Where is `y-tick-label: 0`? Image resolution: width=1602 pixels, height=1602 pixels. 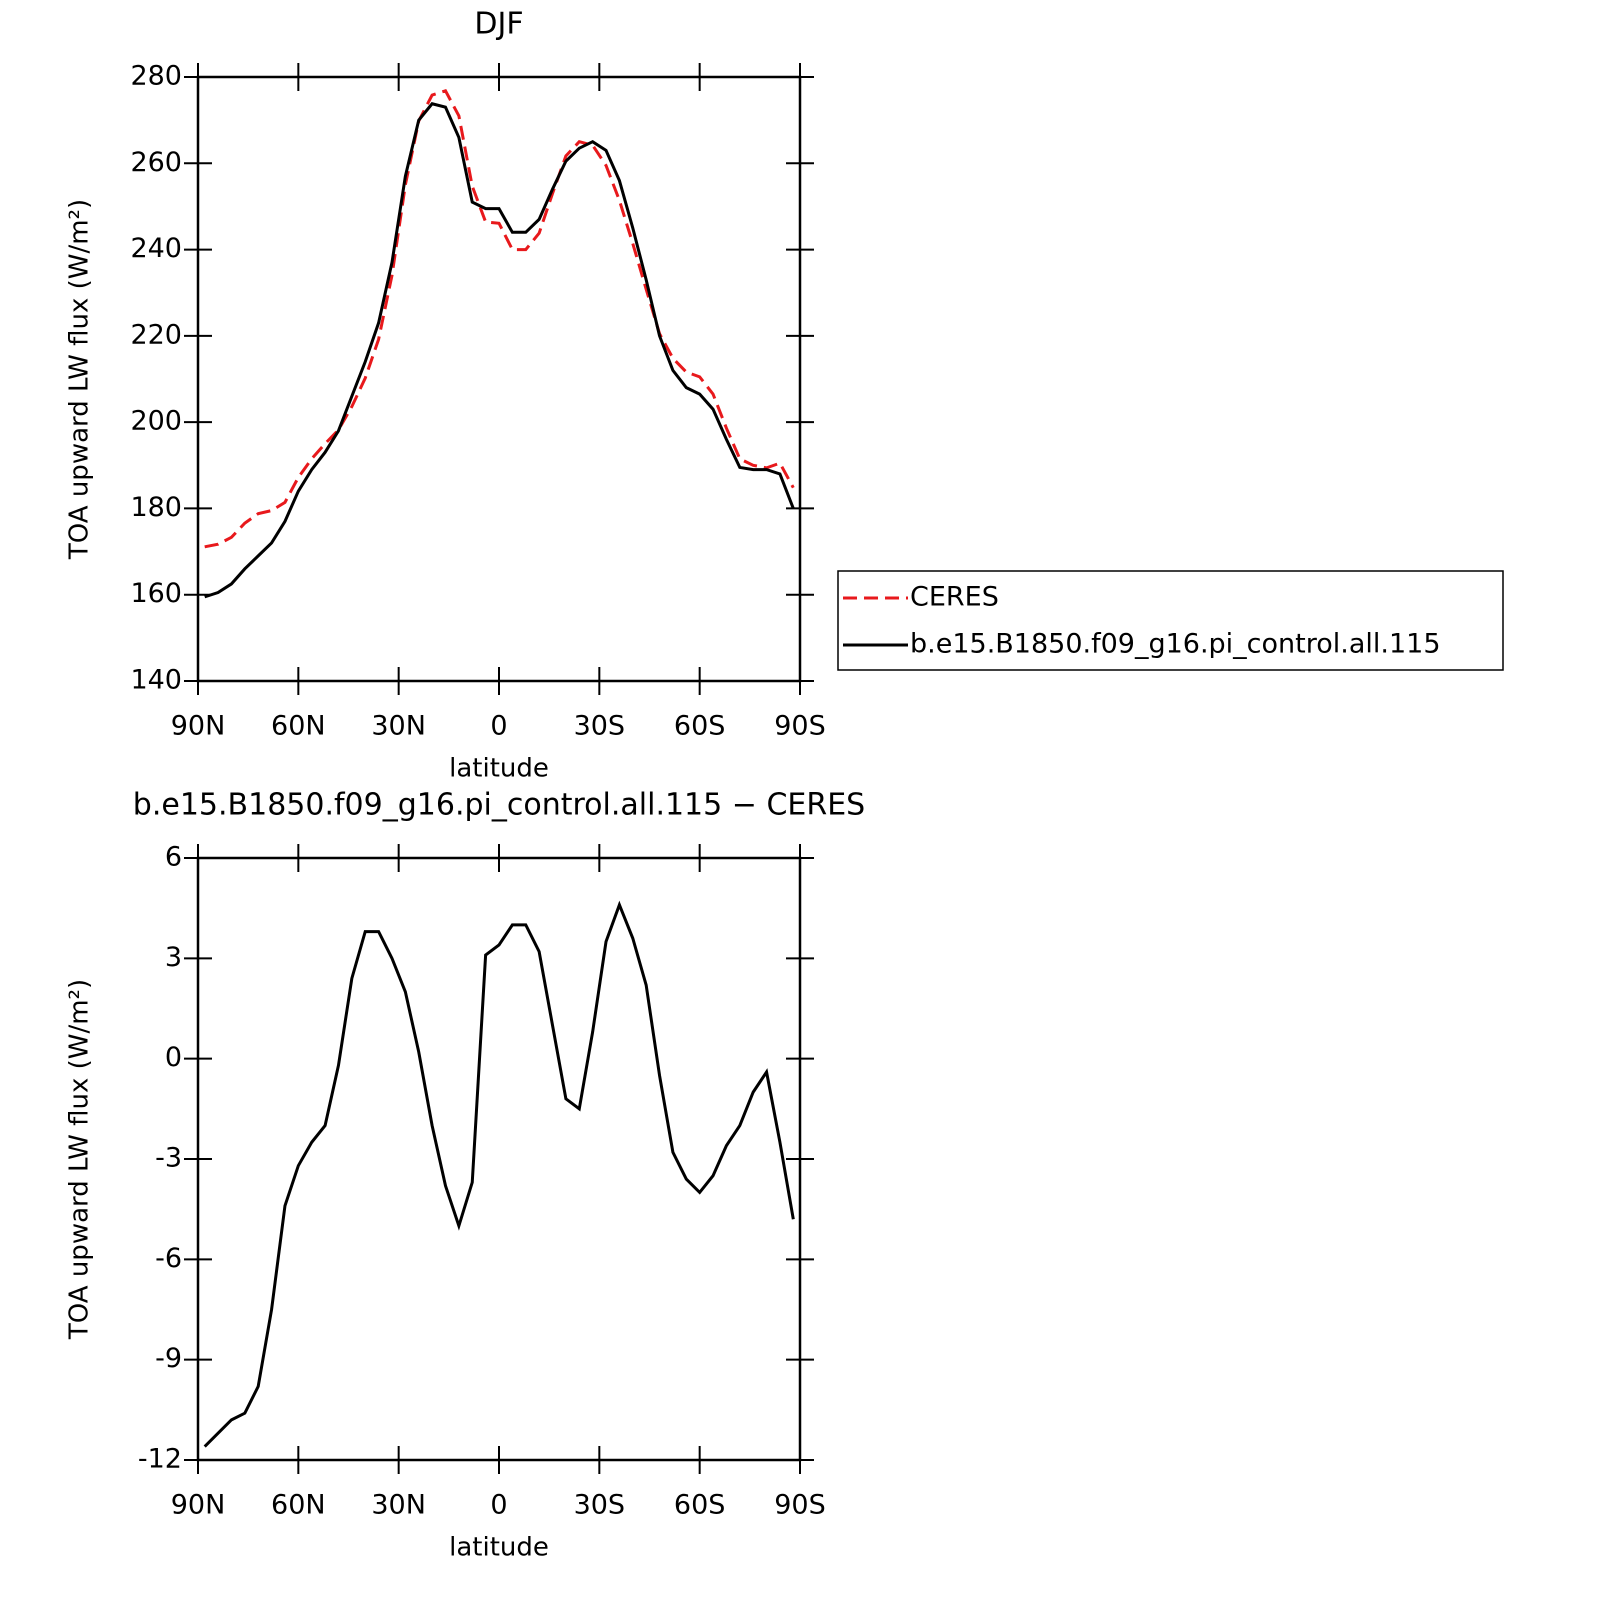
y-tick-label: 0 is located at coordinates (173, 1057).